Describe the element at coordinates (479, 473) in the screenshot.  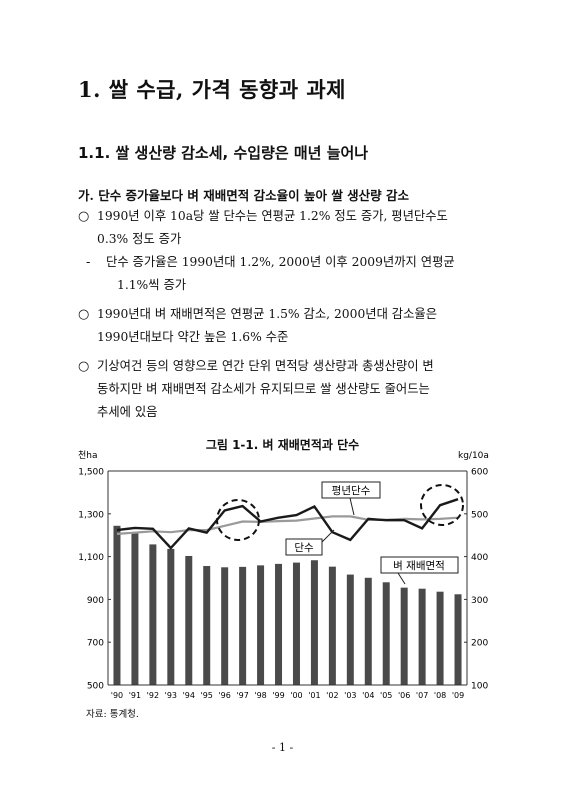
I see `right-tick-label: 600` at that location.